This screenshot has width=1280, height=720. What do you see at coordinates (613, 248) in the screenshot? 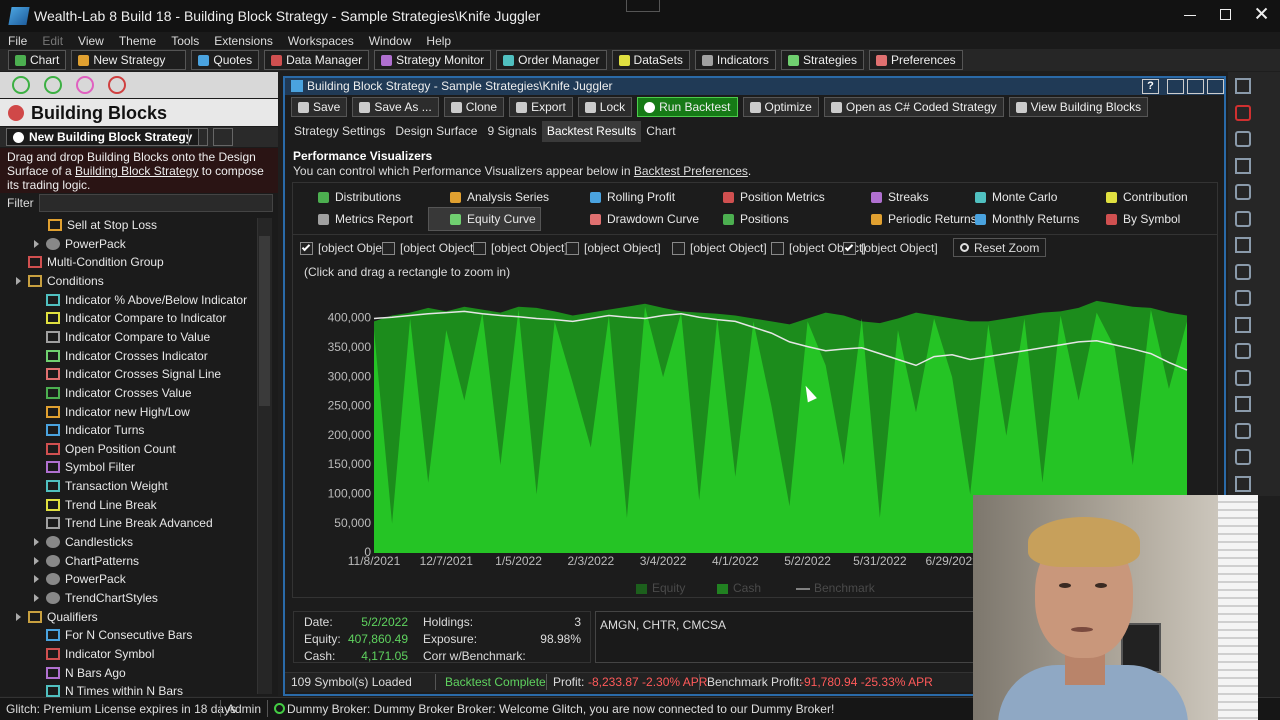
I see `option: [object Object]` at bounding box center [613, 248].